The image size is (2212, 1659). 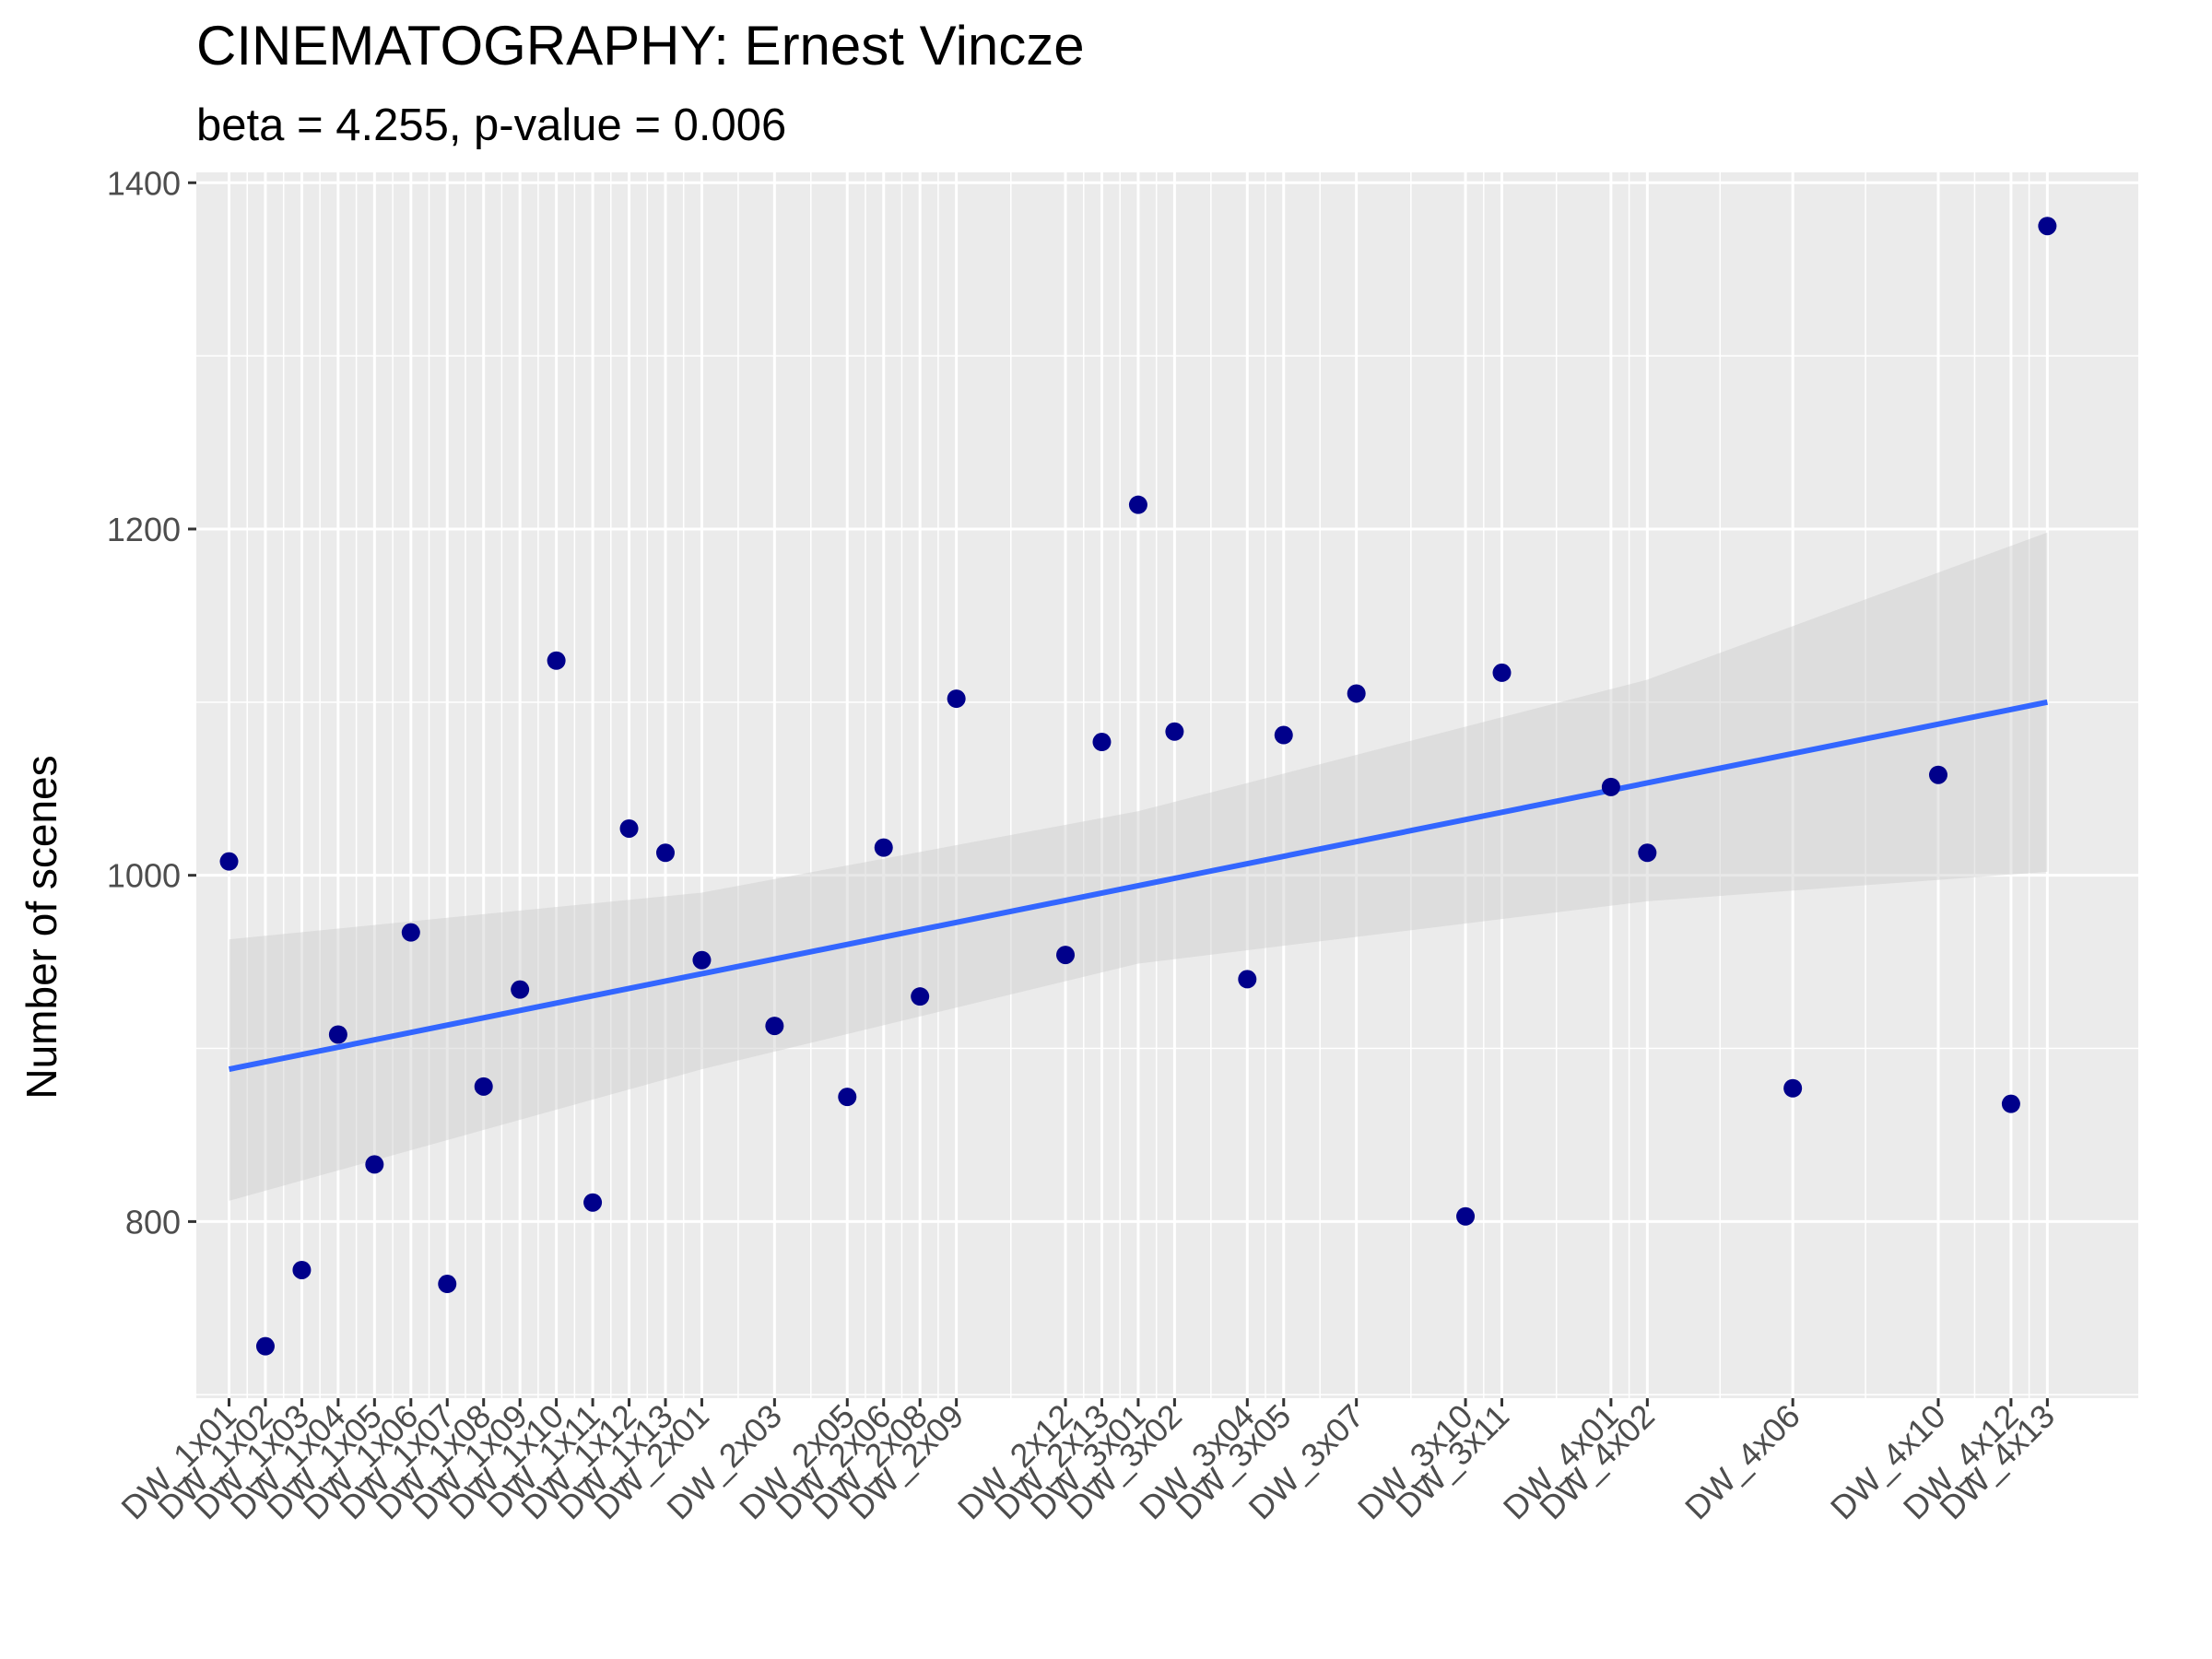 What do you see at coordinates (144, 529) in the screenshot?
I see `y-tick-label: 1200` at bounding box center [144, 529].